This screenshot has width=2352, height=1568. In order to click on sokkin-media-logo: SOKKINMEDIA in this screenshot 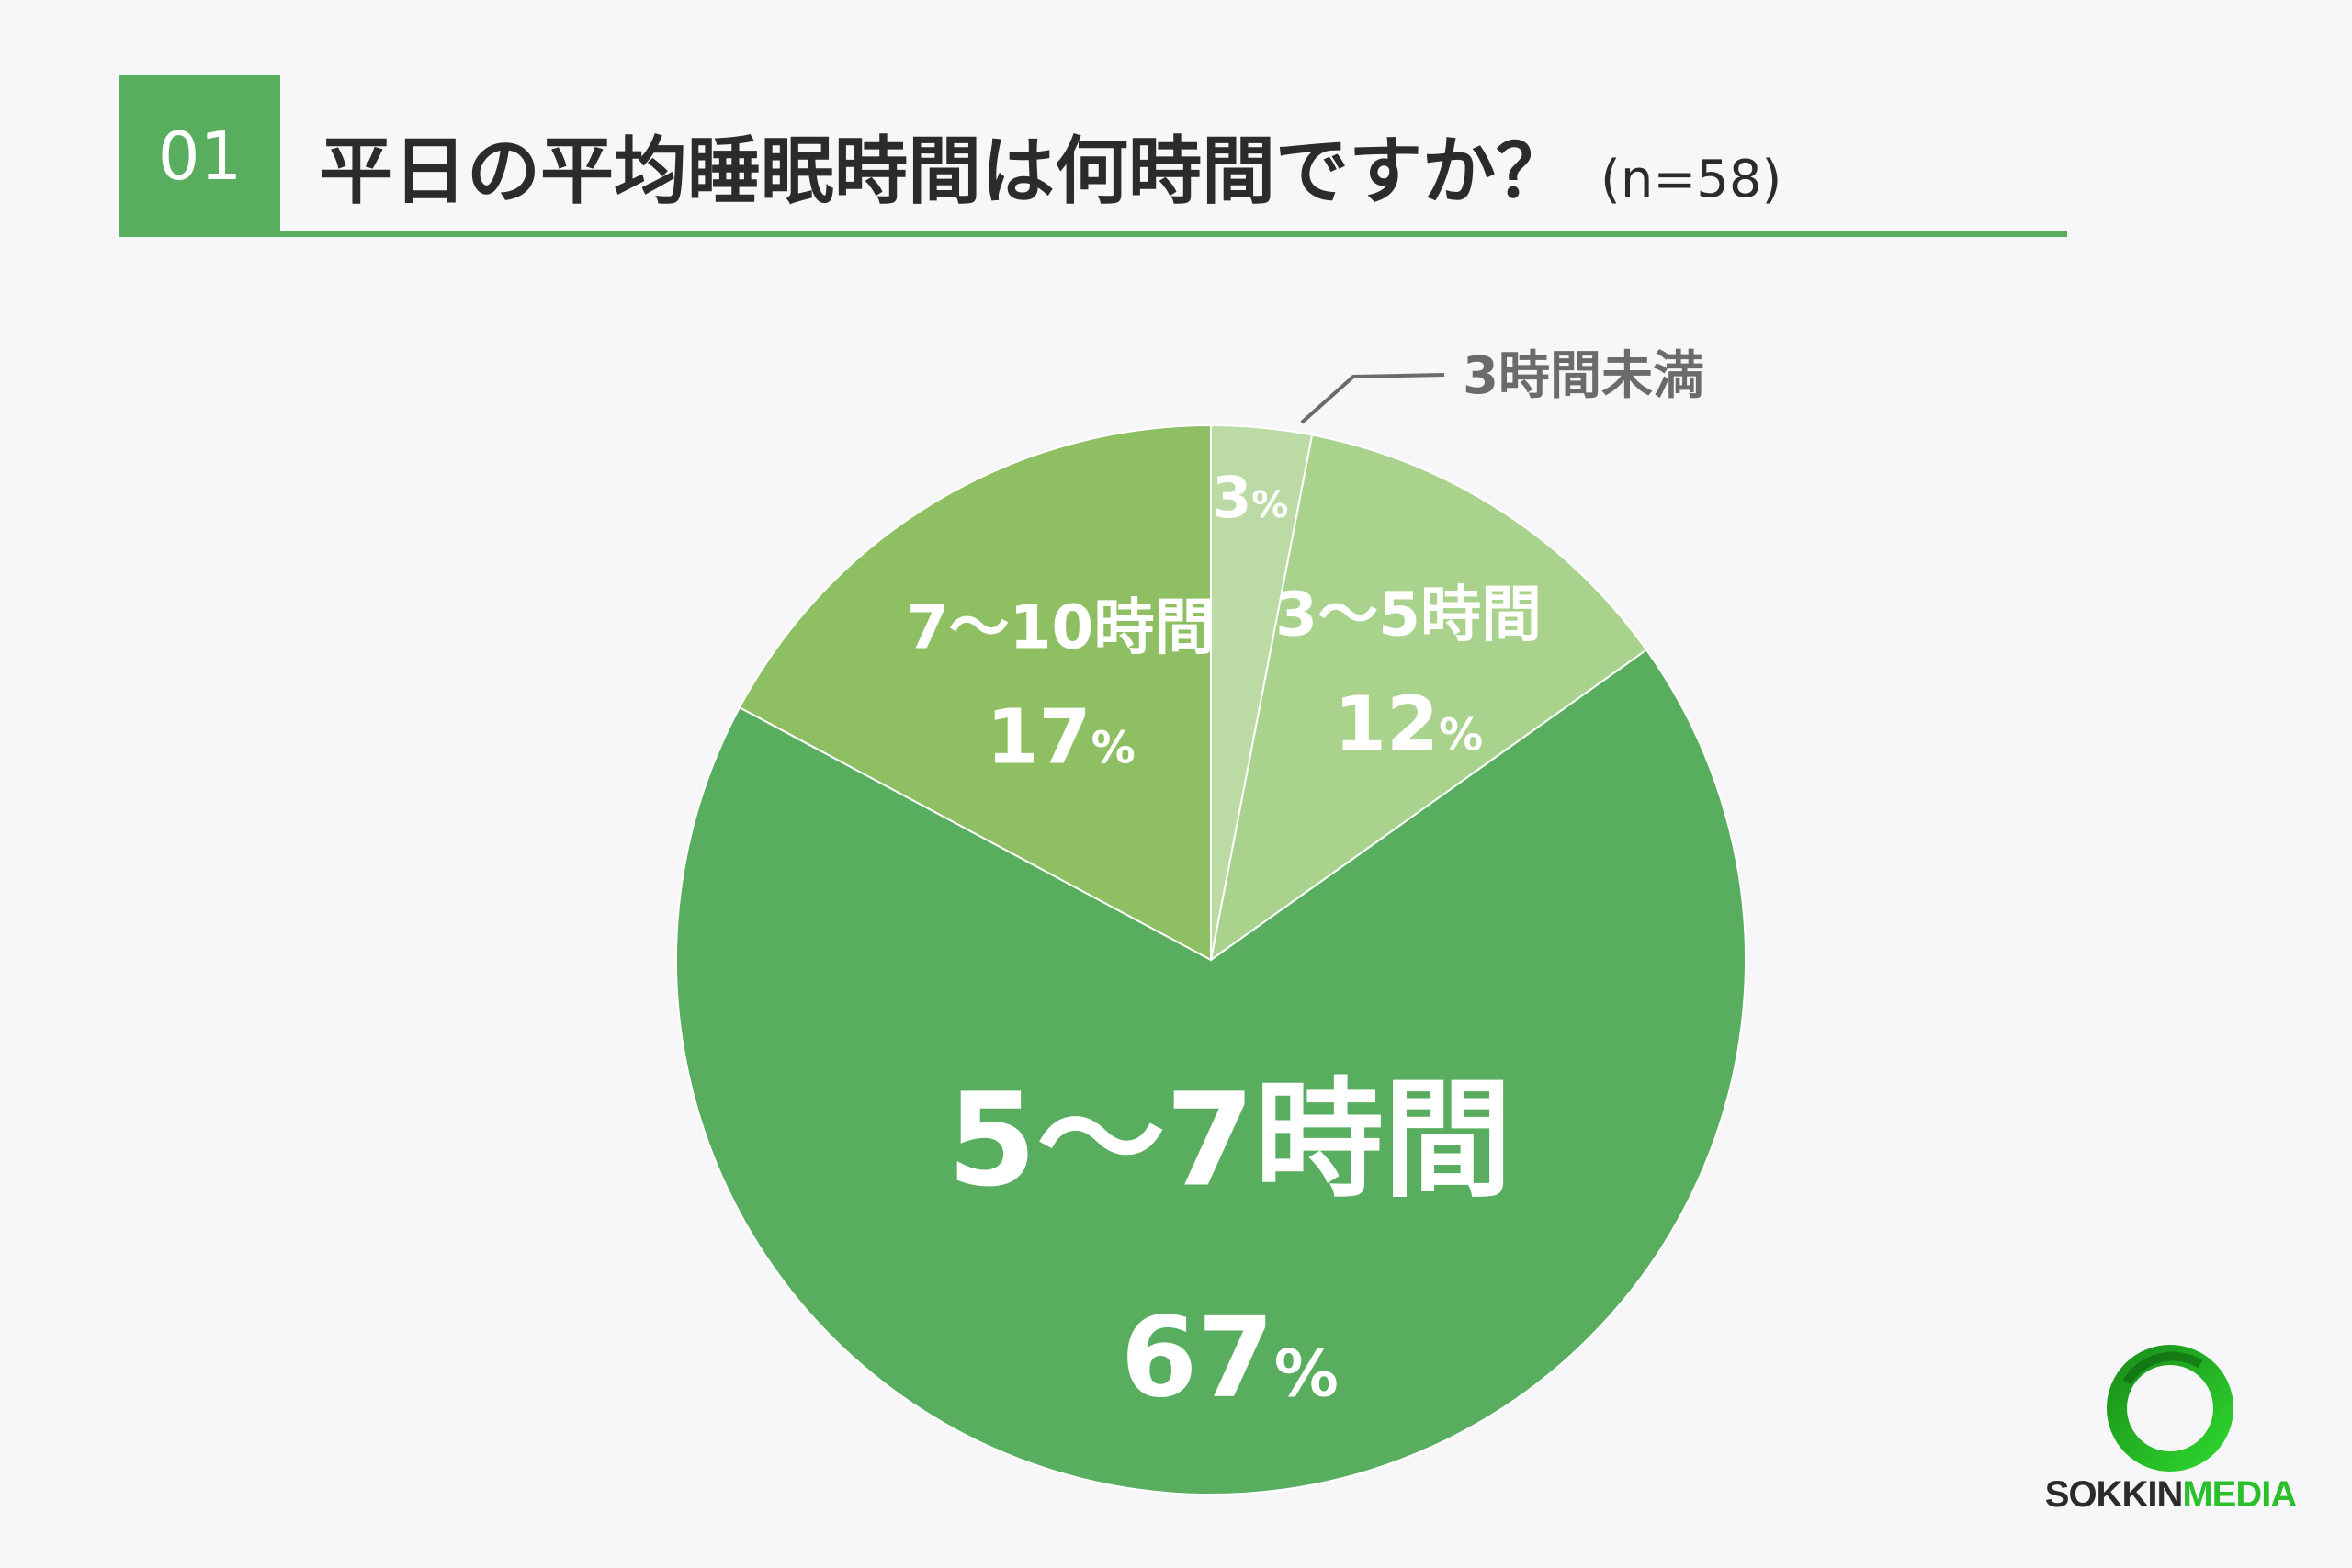, I will do `click(2170, 1428)`.